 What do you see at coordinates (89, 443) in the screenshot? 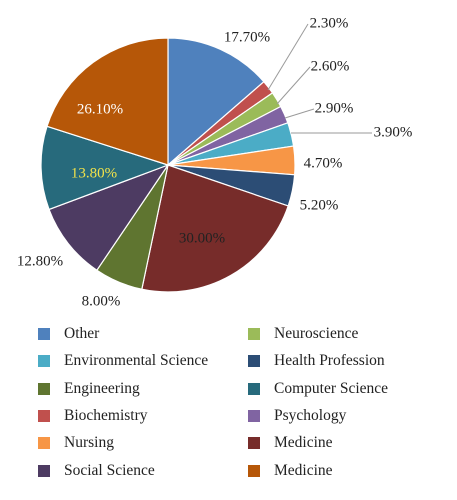
I see `legend-label: Nursing` at bounding box center [89, 443].